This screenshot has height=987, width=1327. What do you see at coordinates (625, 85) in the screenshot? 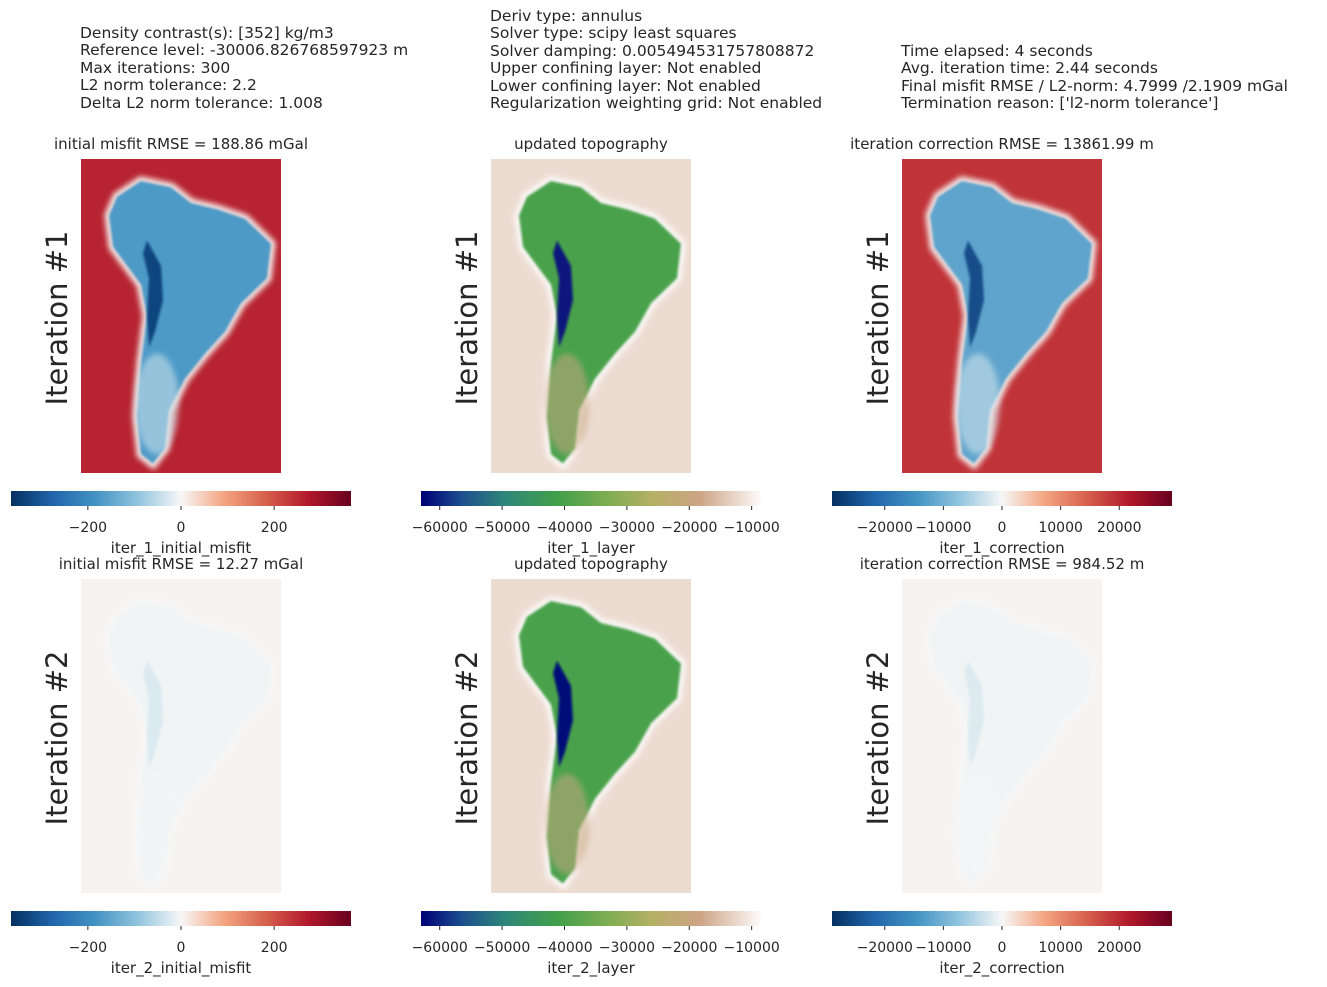
I see `header-line: Lower confining layer: Not enabled` at bounding box center [625, 85].